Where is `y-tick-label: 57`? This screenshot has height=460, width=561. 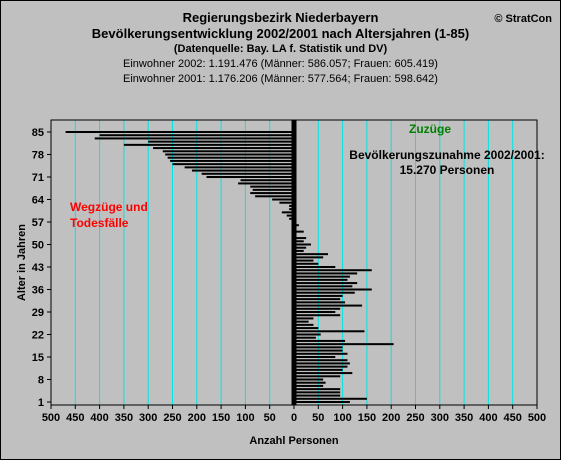 y-tick-label: 57 is located at coordinates (38, 223).